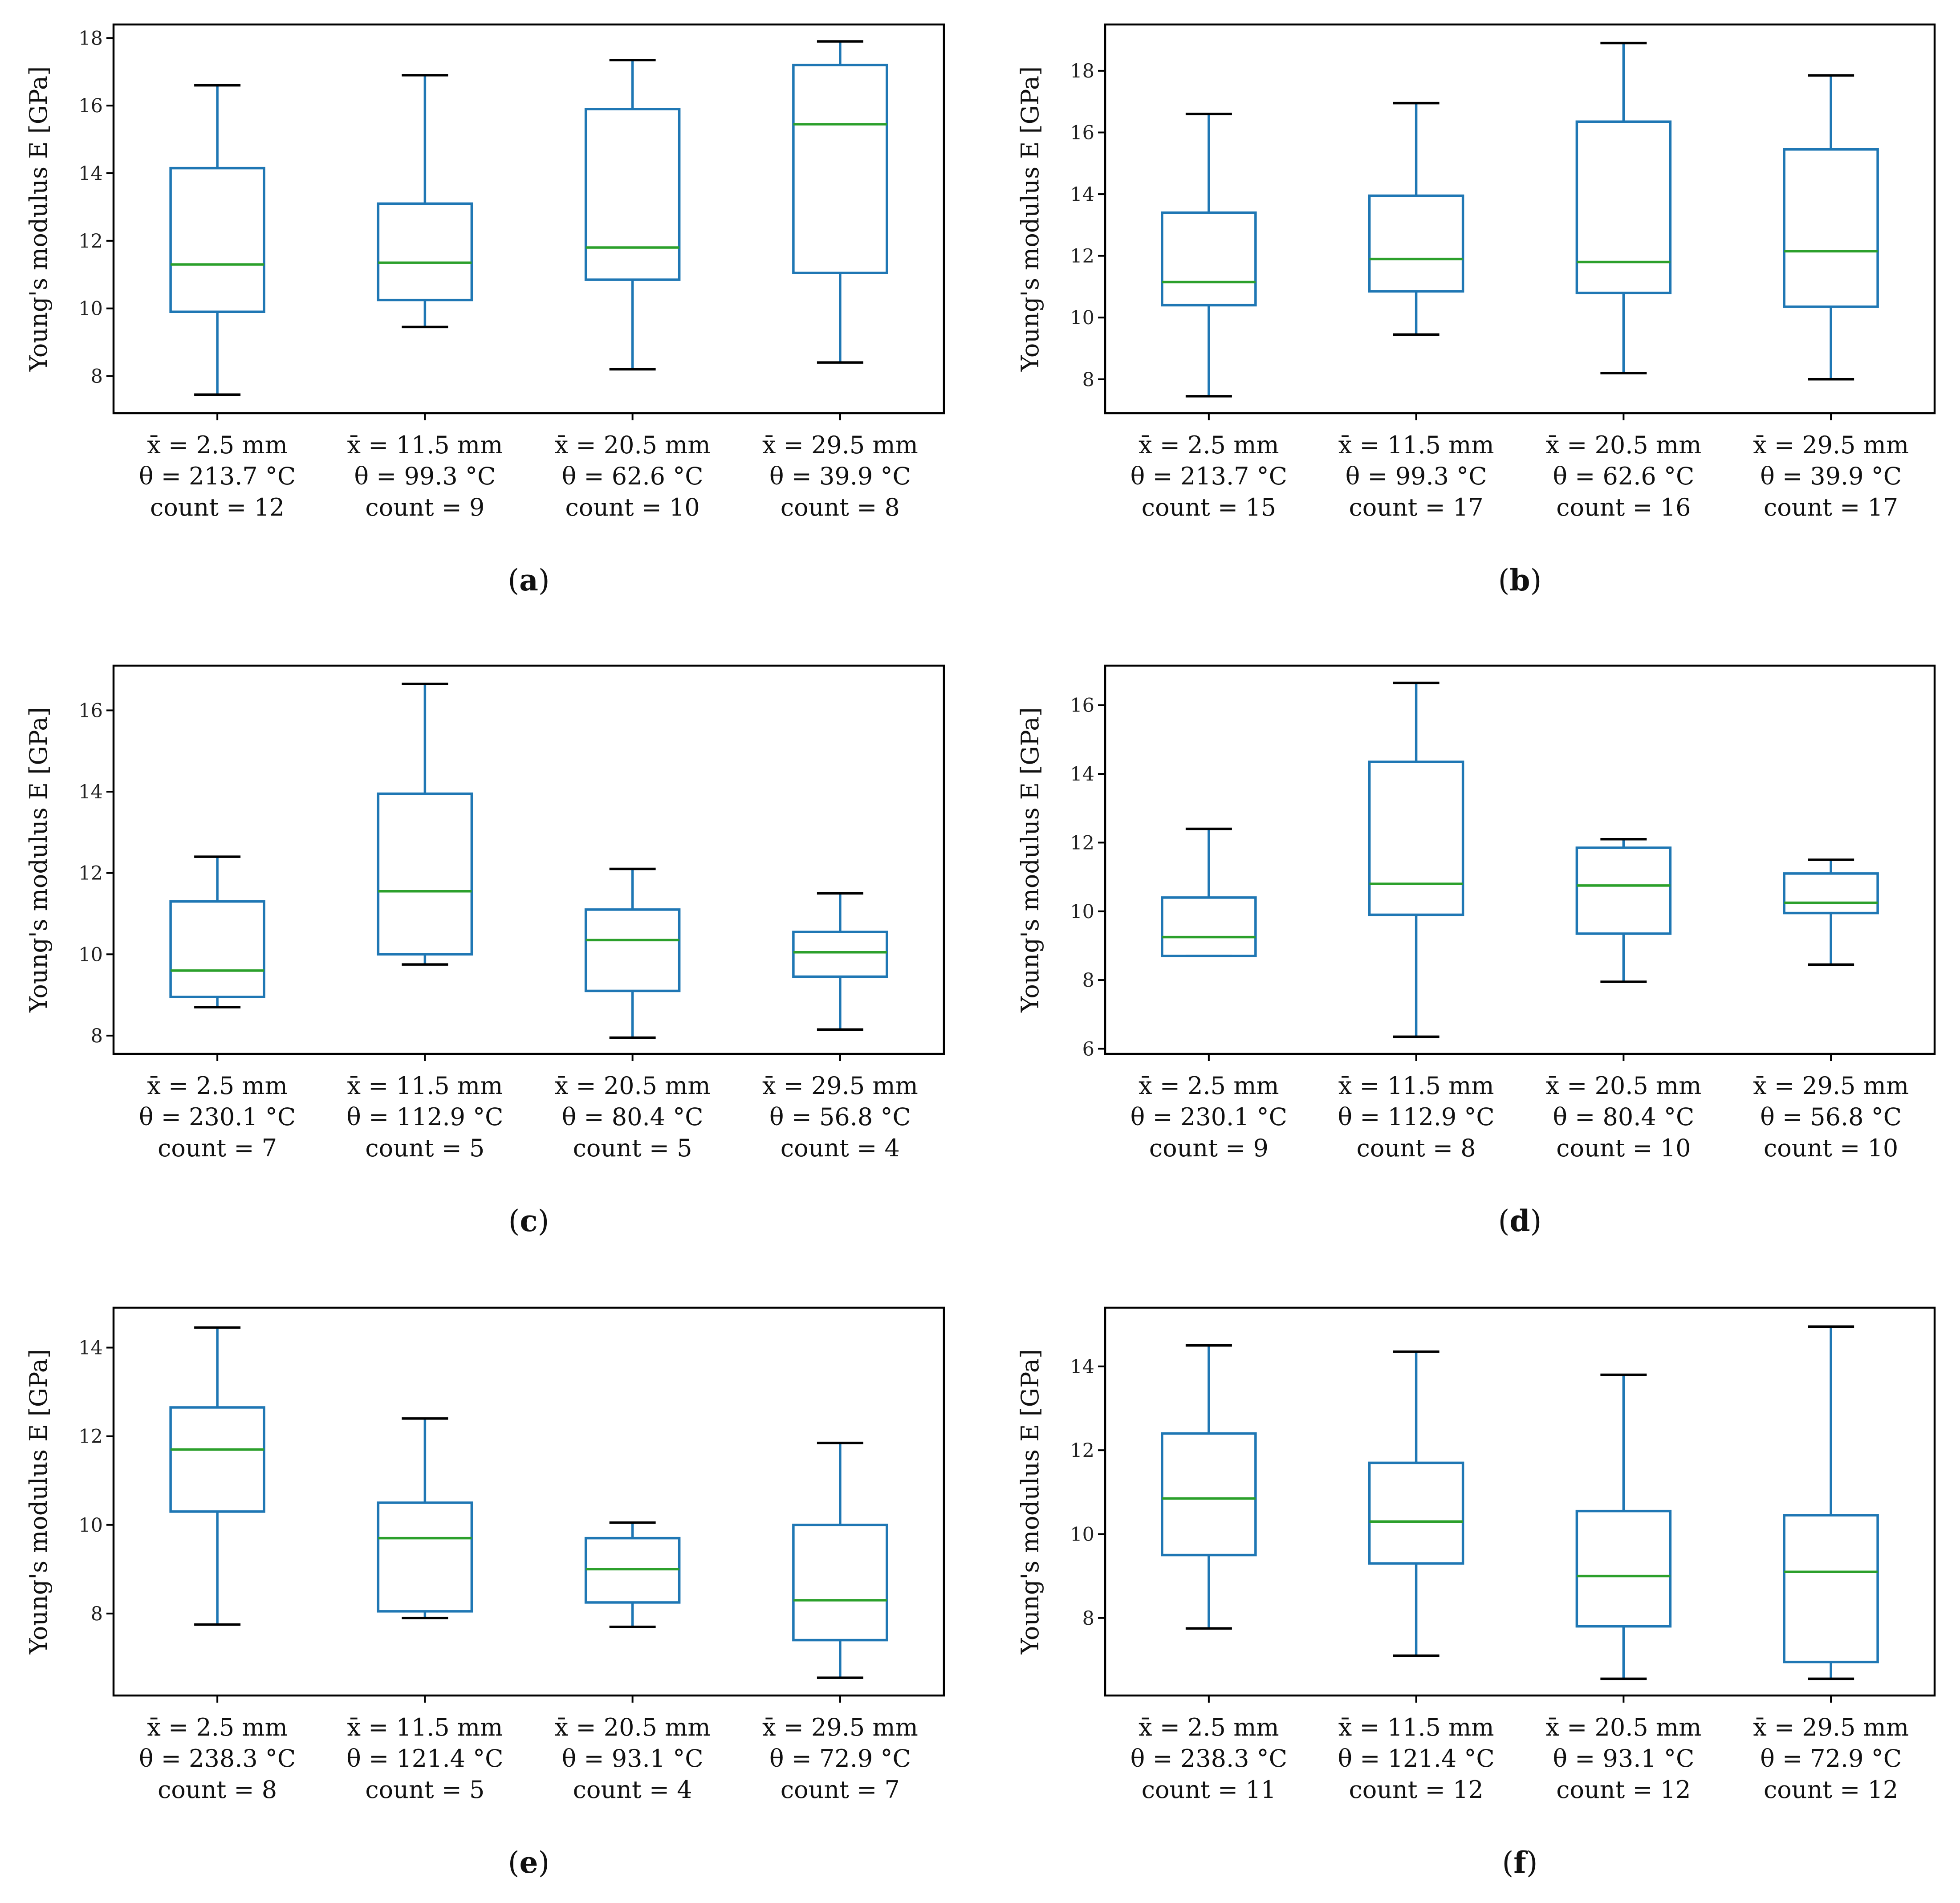  I want to click on panel-caption-letter: b, so click(1519, 580).